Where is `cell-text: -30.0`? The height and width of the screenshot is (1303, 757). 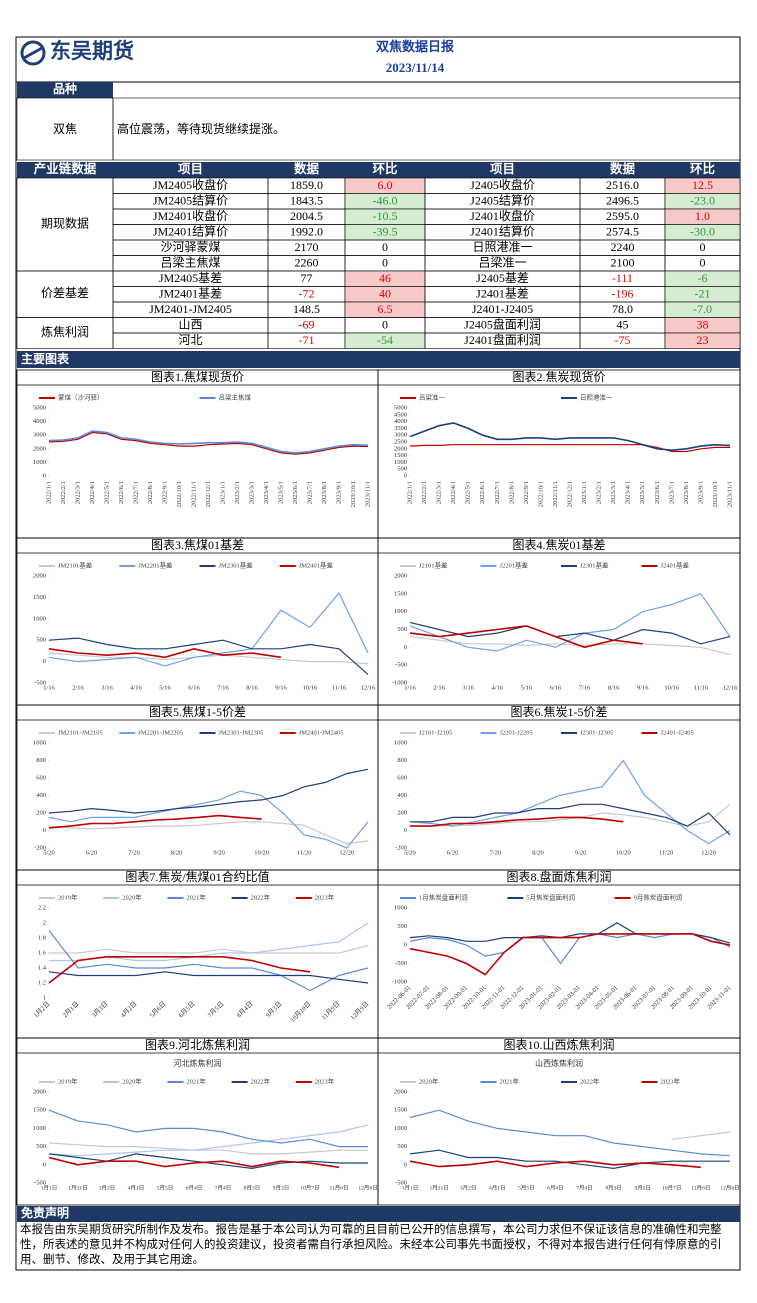
cell-text: -30.0 is located at coordinates (702, 232).